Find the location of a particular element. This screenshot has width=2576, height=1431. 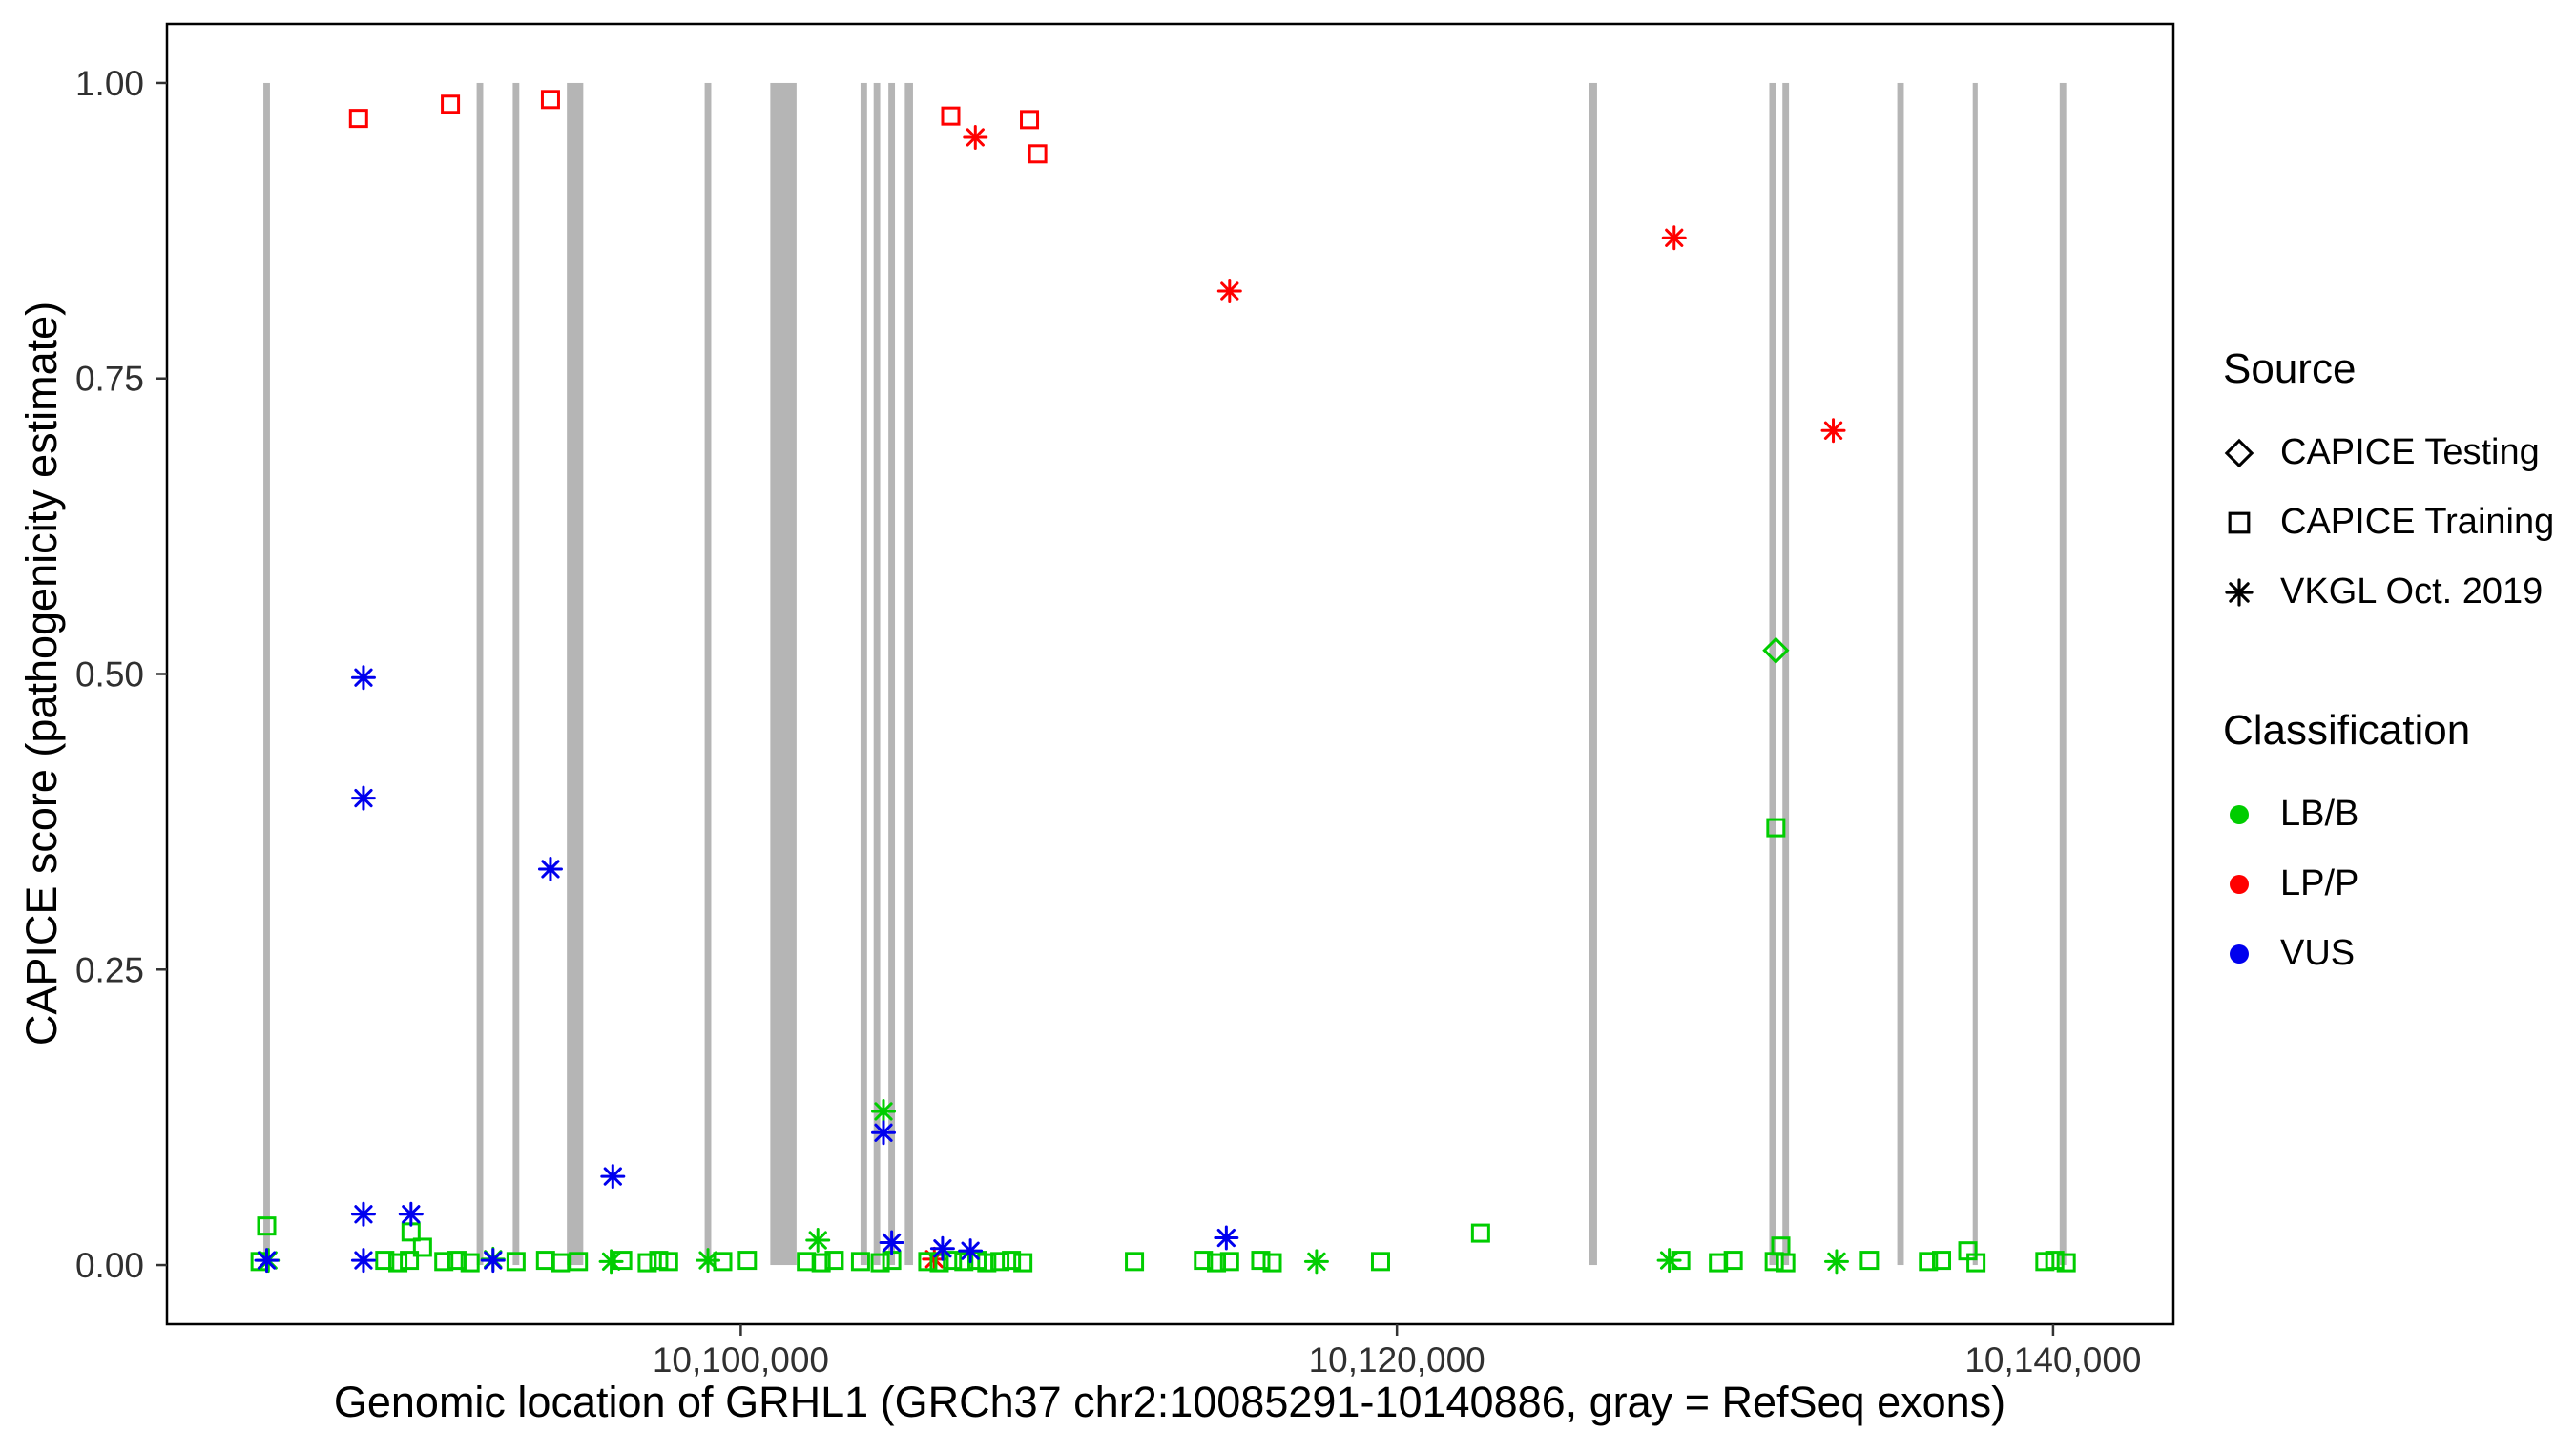

legend-item-label: LB/B is located at coordinates (2319, 814).